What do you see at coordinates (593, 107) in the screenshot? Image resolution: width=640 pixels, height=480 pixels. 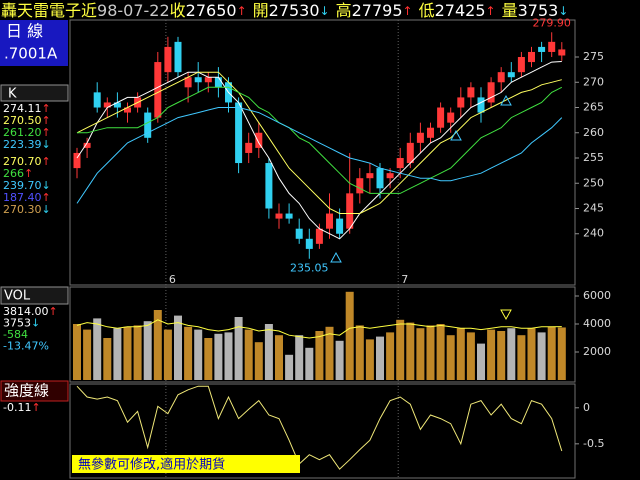 I see `y-tick-label: 265` at bounding box center [593, 107].